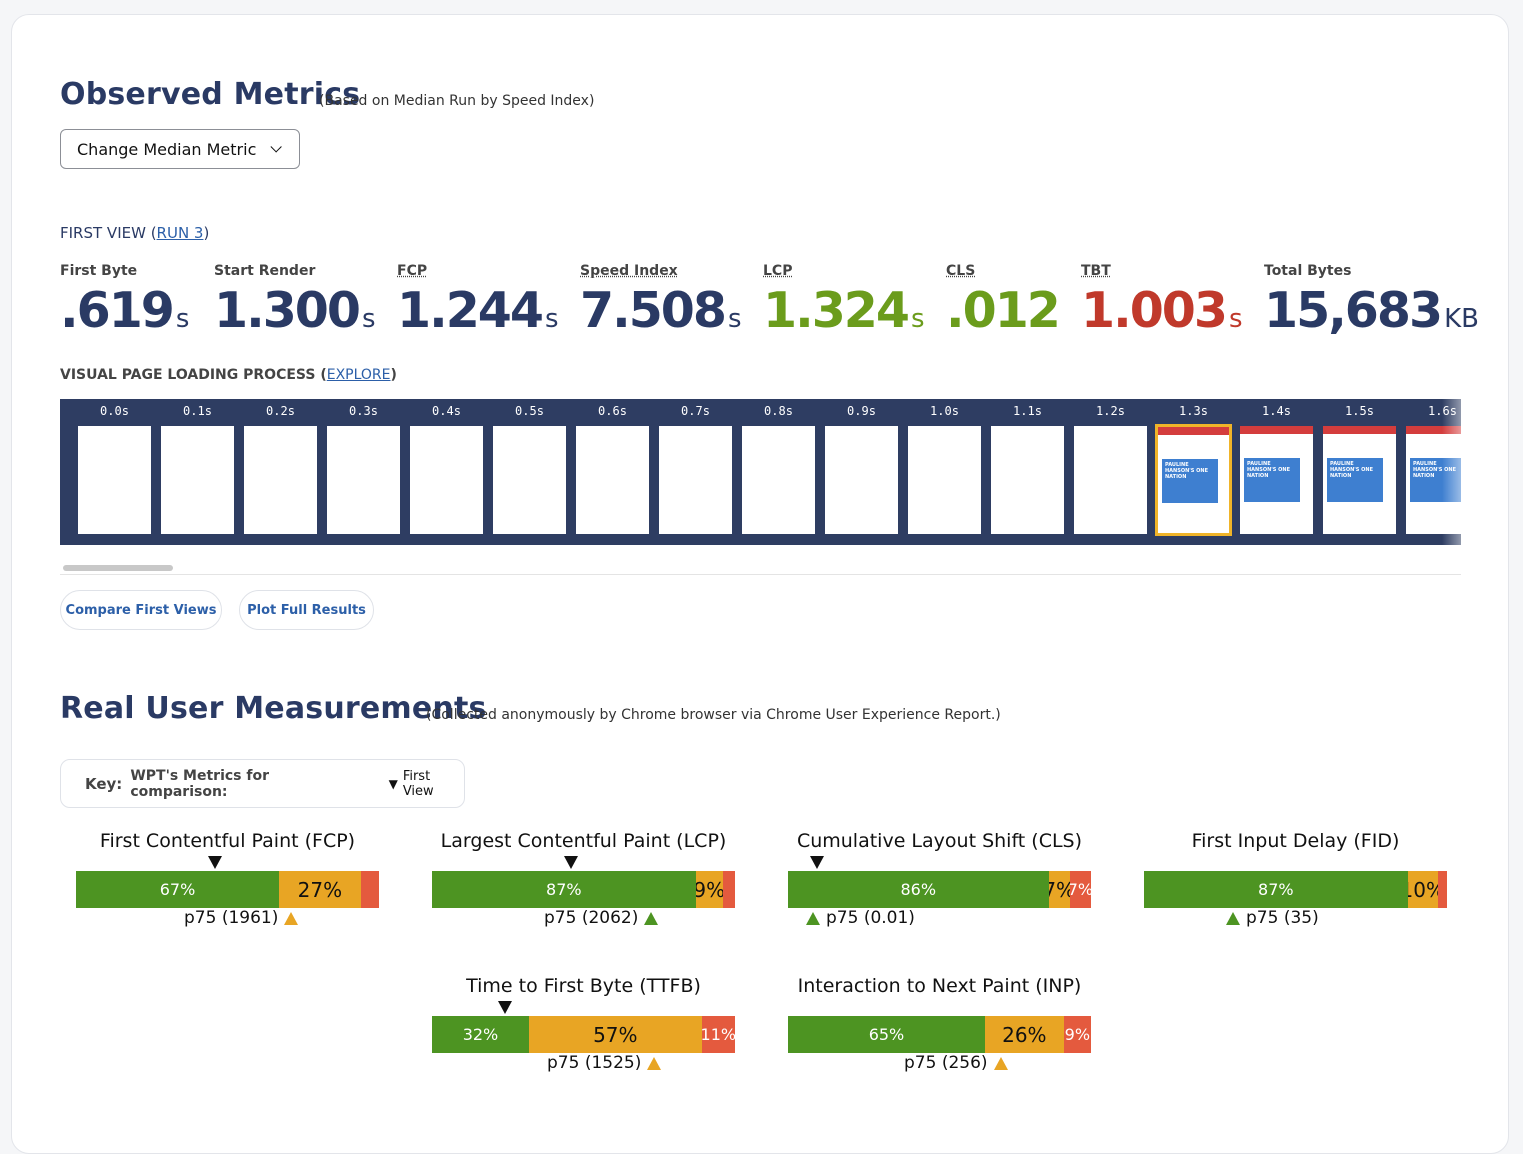 This screenshot has width=1523, height=1154. Describe the element at coordinates (1162, 301) in the screenshot. I see `metric-tbt: TBT 1.003 s` at that location.